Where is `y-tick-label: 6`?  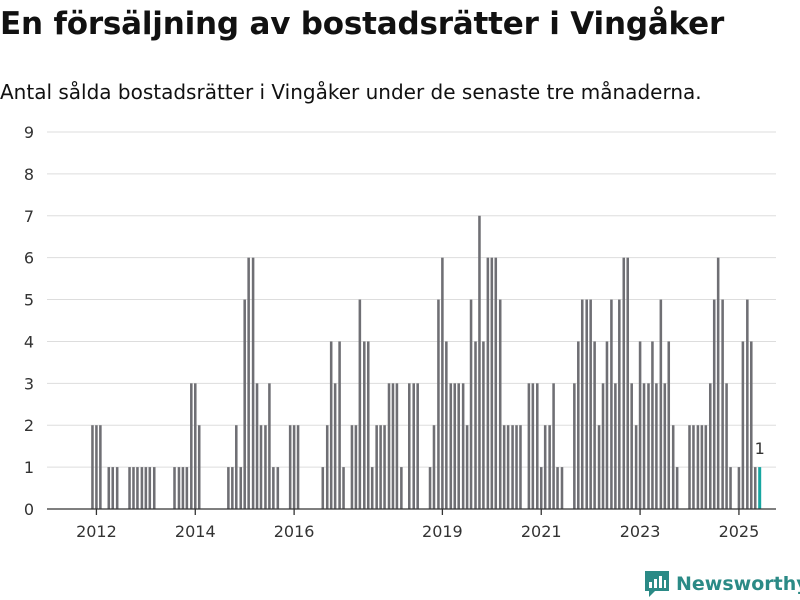
y-tick-label: 6 is located at coordinates (29, 258).